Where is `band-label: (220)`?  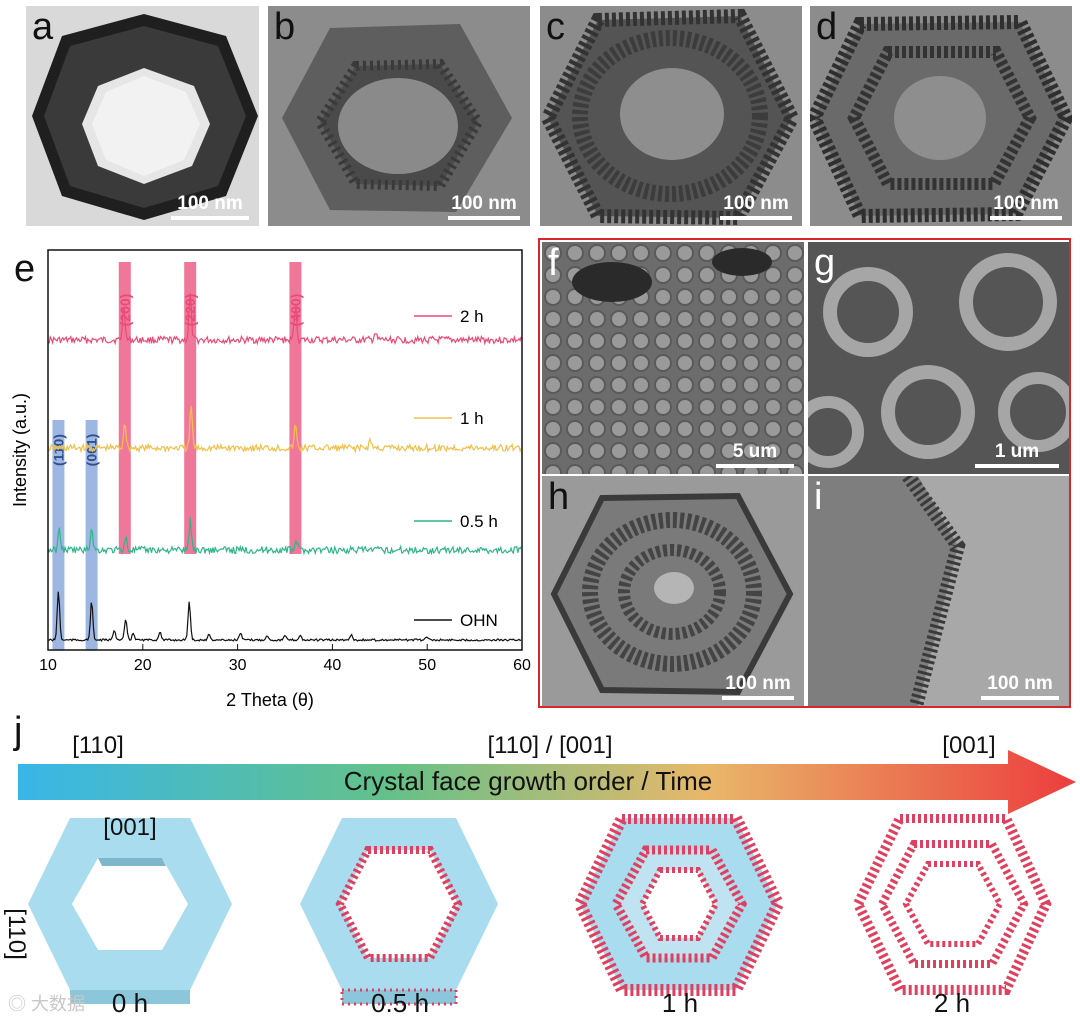 band-label: (220) is located at coordinates (190, 310).